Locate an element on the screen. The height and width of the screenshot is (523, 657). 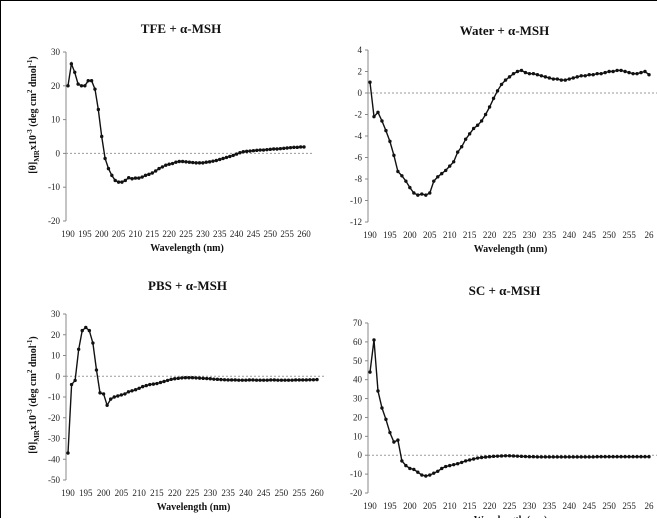
x-tick-label: 245 is located at coordinates (589, 235).